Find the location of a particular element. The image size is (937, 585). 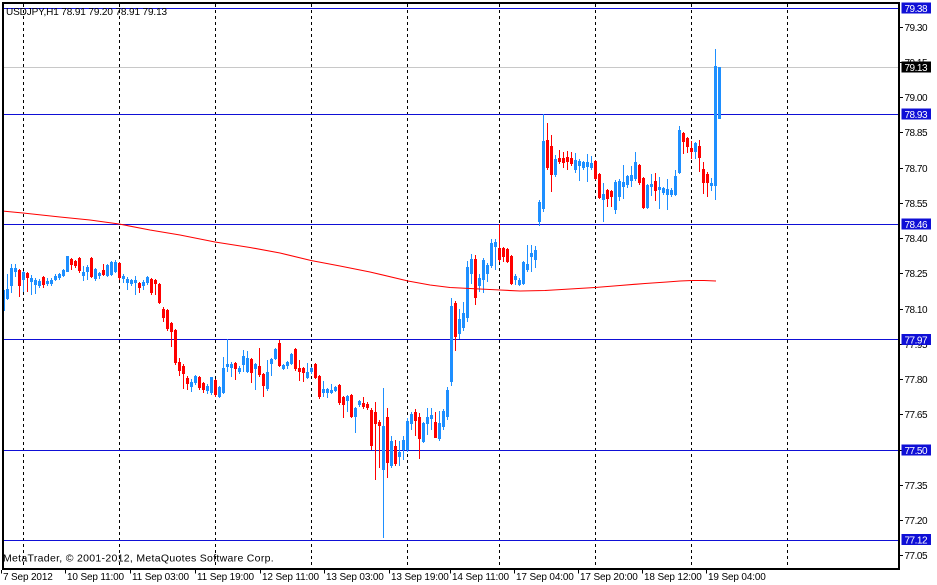

svg-text: 14 Sep 11:00 is located at coordinates (481, 577).